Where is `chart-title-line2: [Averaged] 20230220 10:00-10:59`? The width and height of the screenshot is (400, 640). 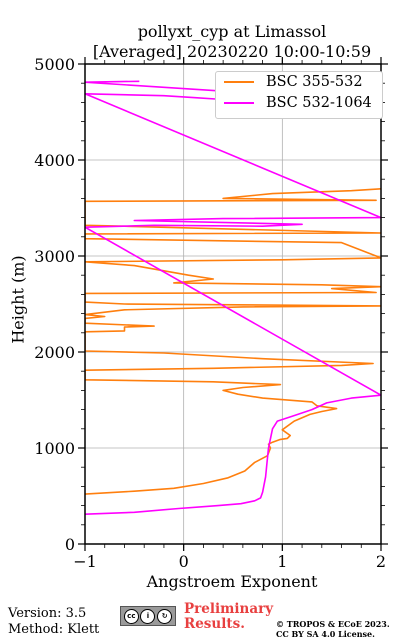
chart-title-line2: [Averaged] 20230220 10:00-10:59 is located at coordinates (232, 51).